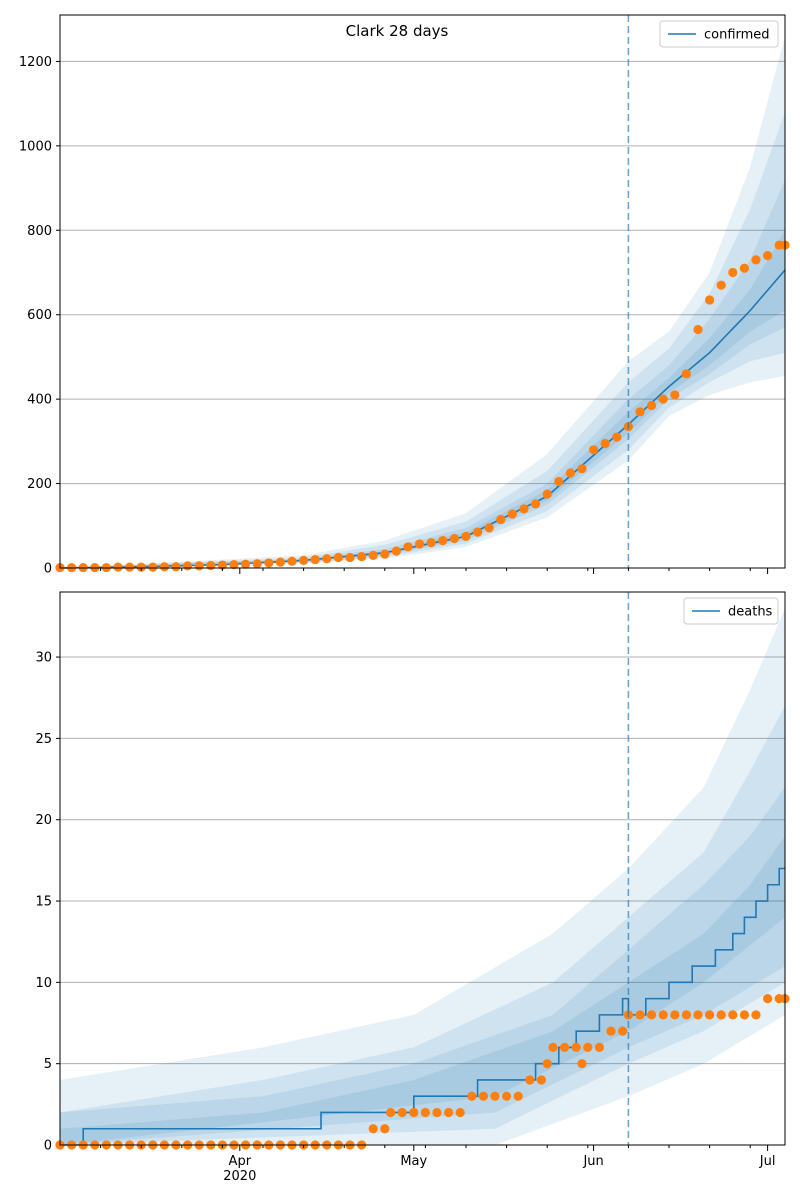  What do you see at coordinates (43, 658) in the screenshot?
I see `y-tick-label: 30` at bounding box center [43, 658].